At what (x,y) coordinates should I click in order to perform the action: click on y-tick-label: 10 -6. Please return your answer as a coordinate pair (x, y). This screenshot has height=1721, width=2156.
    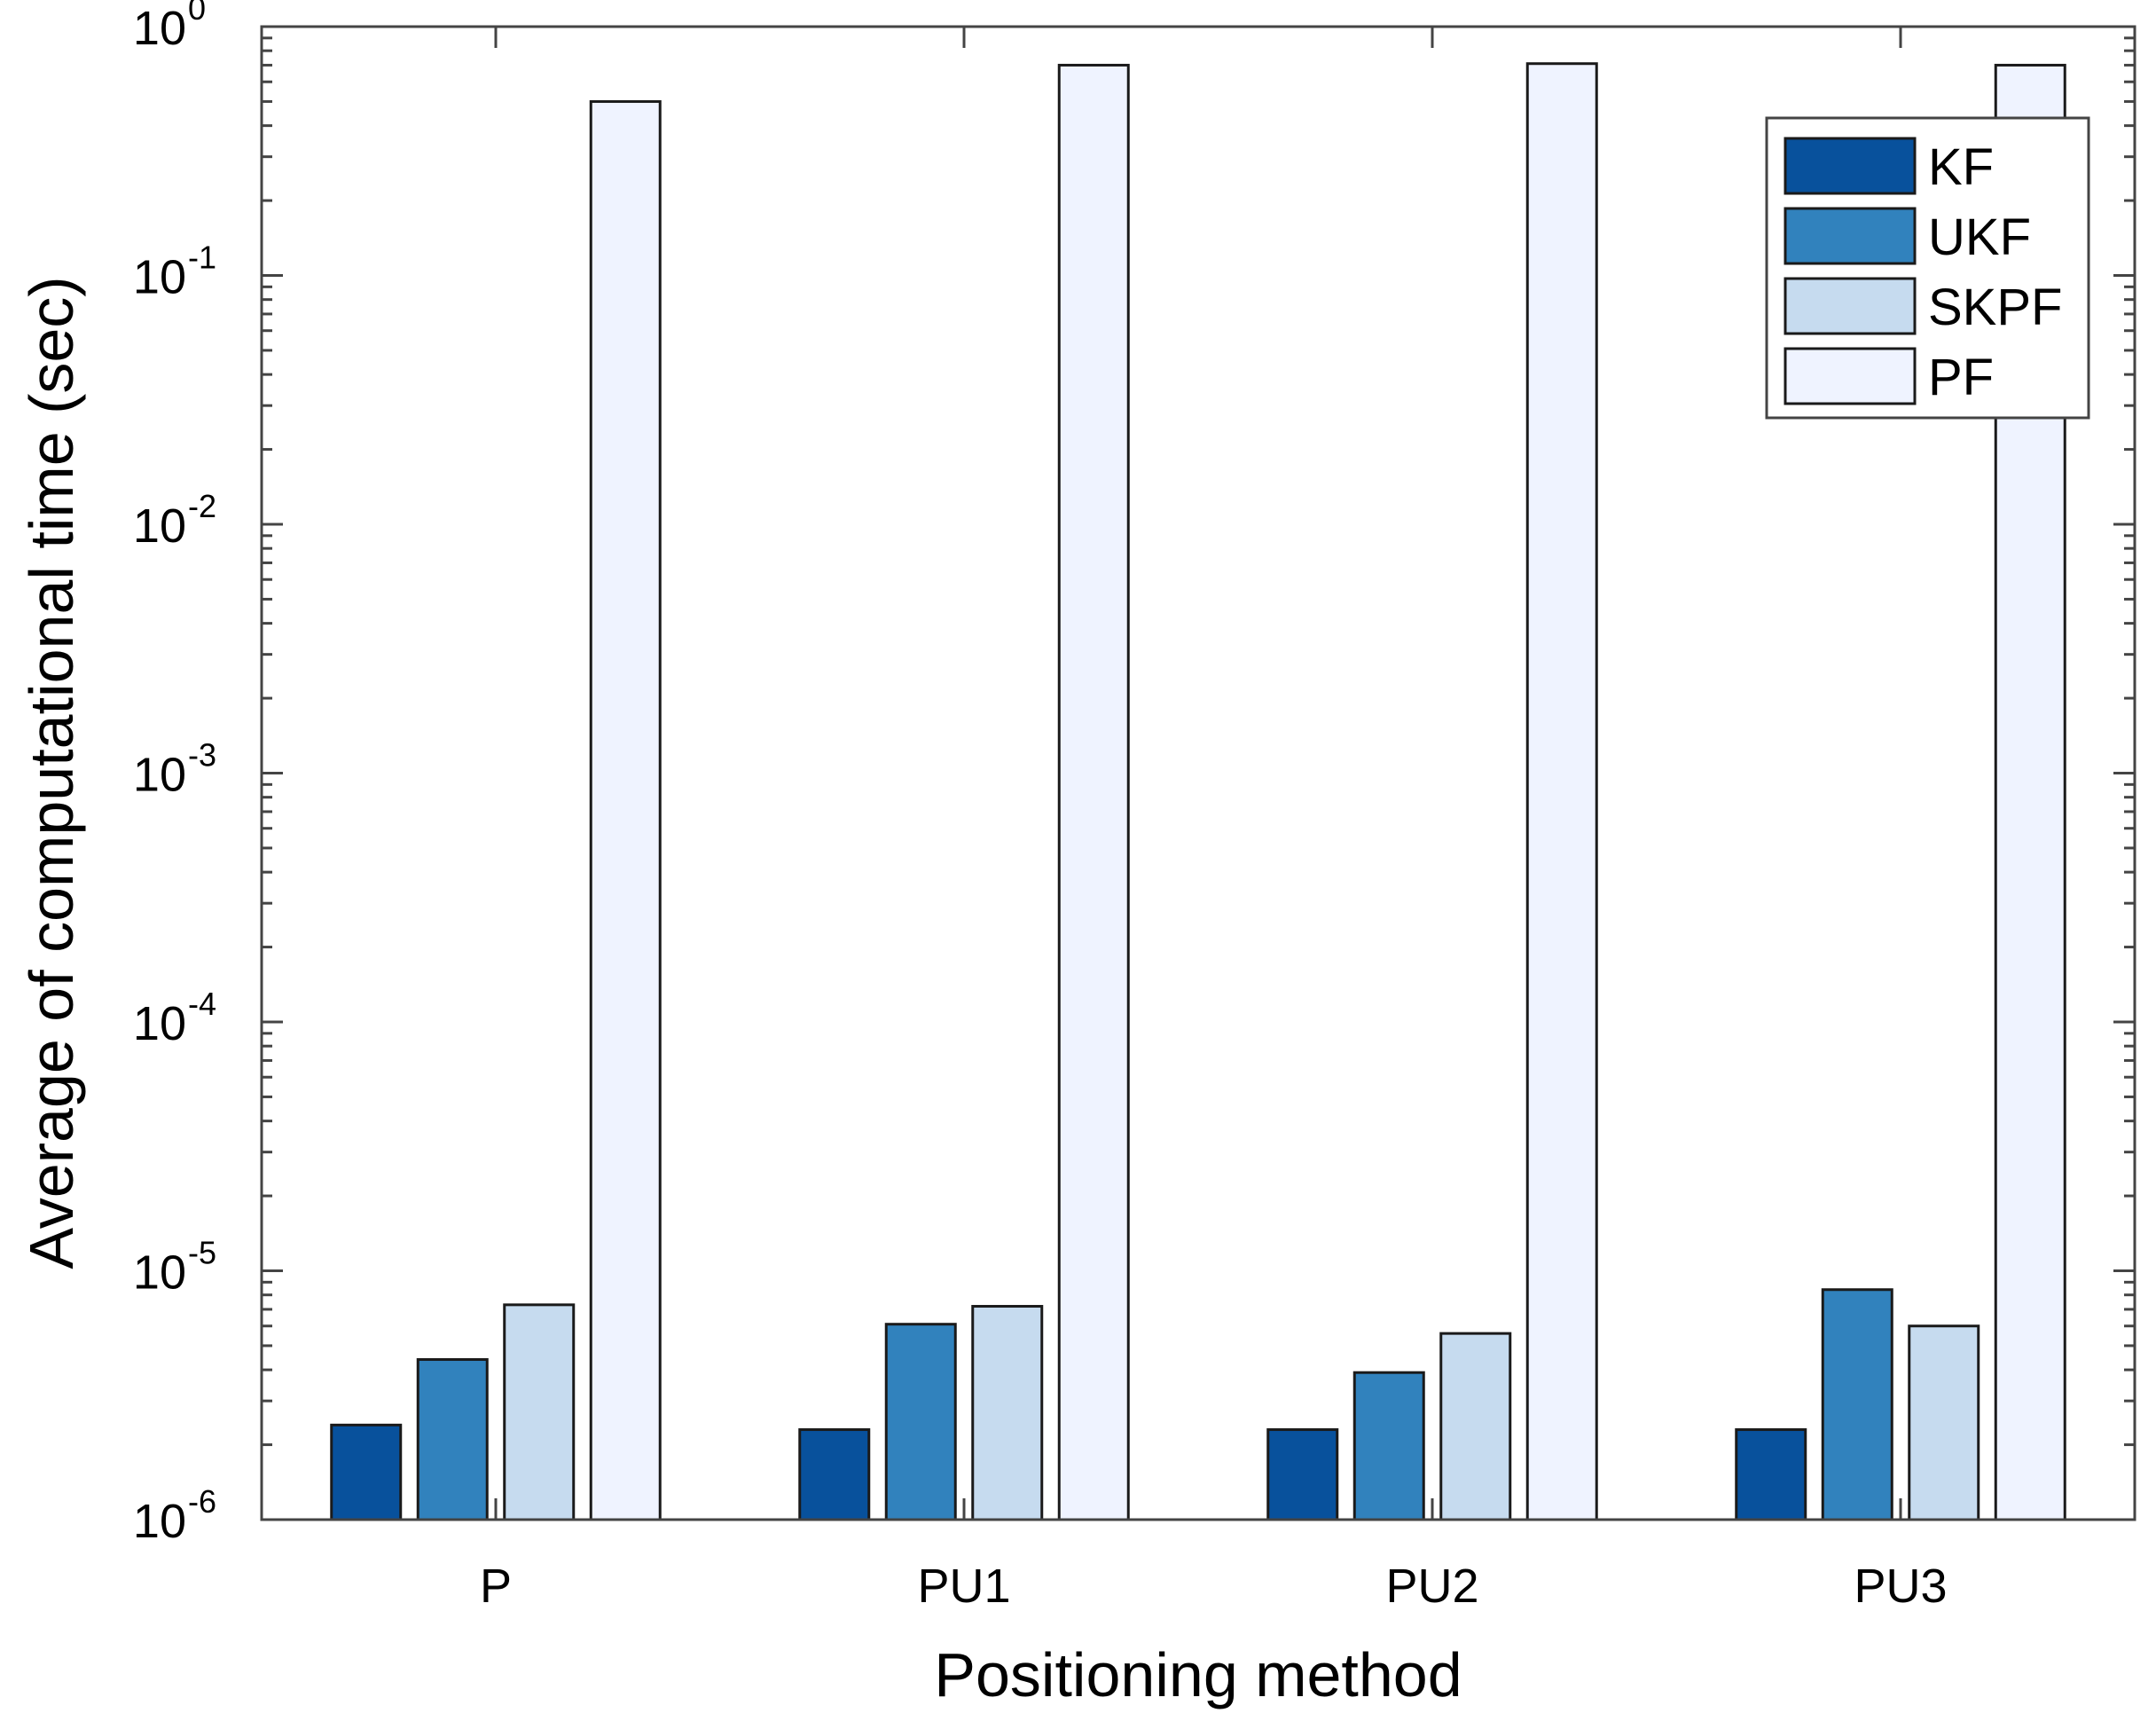
    Looking at the image, I should click on (175, 1515).